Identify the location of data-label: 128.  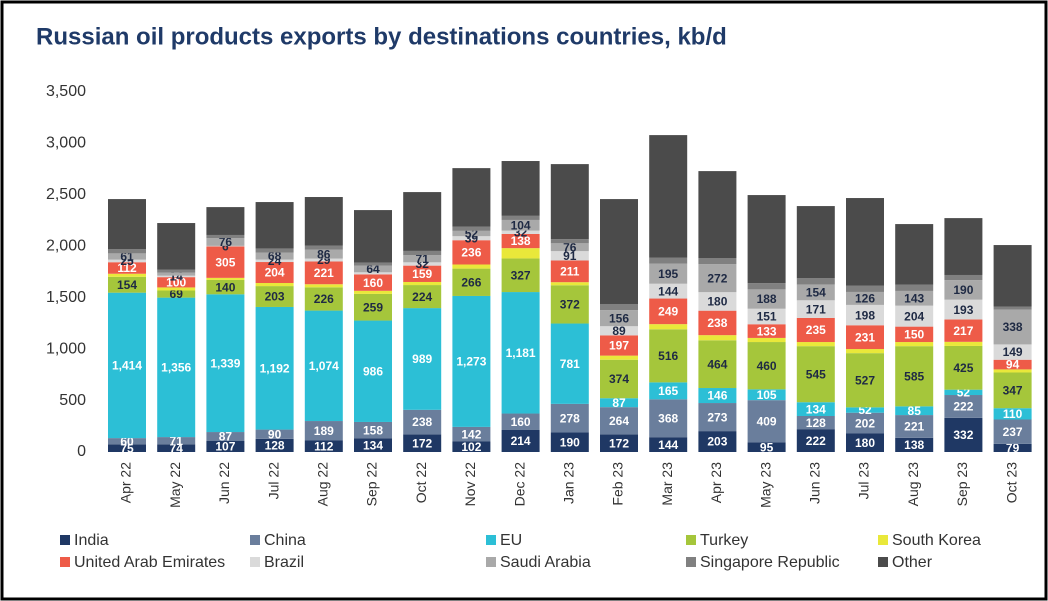
(275, 446).